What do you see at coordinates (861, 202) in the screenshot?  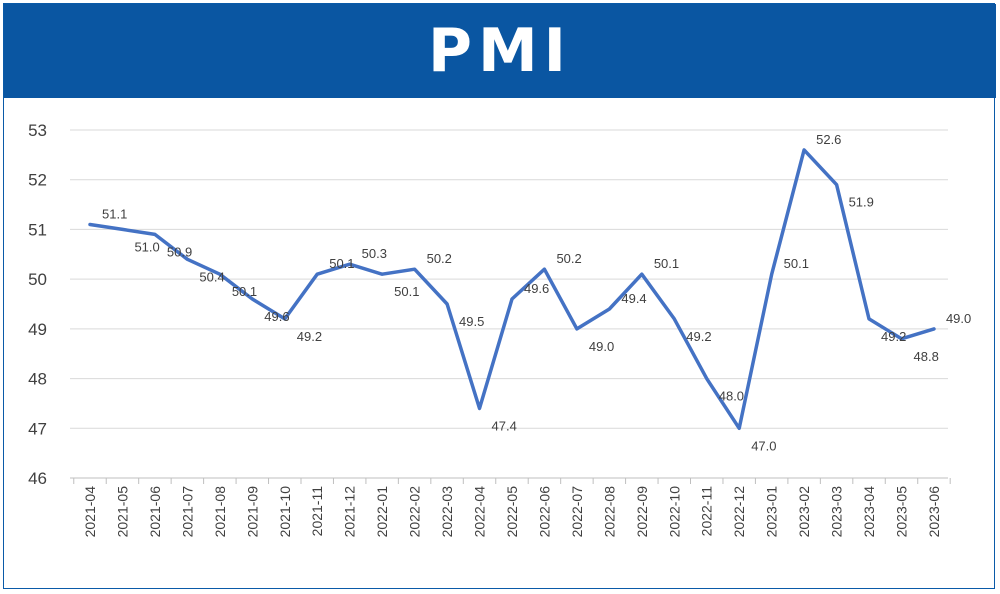 I see `data-label: 51.9` at bounding box center [861, 202].